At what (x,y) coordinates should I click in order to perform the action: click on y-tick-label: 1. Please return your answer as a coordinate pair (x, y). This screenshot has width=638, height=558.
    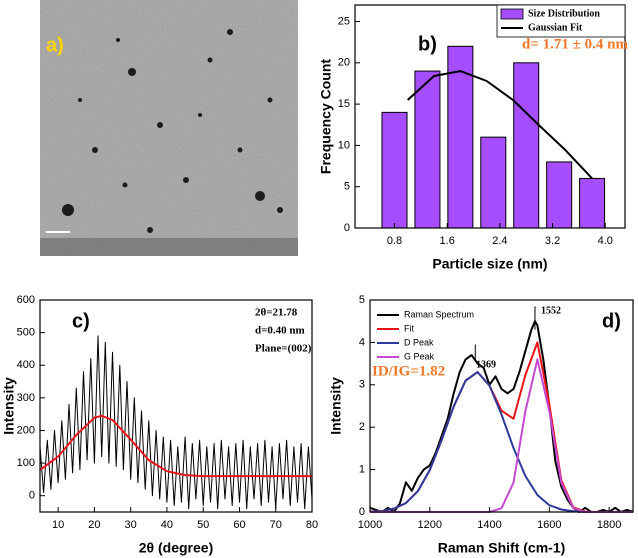
    Looking at the image, I should click on (362, 470).